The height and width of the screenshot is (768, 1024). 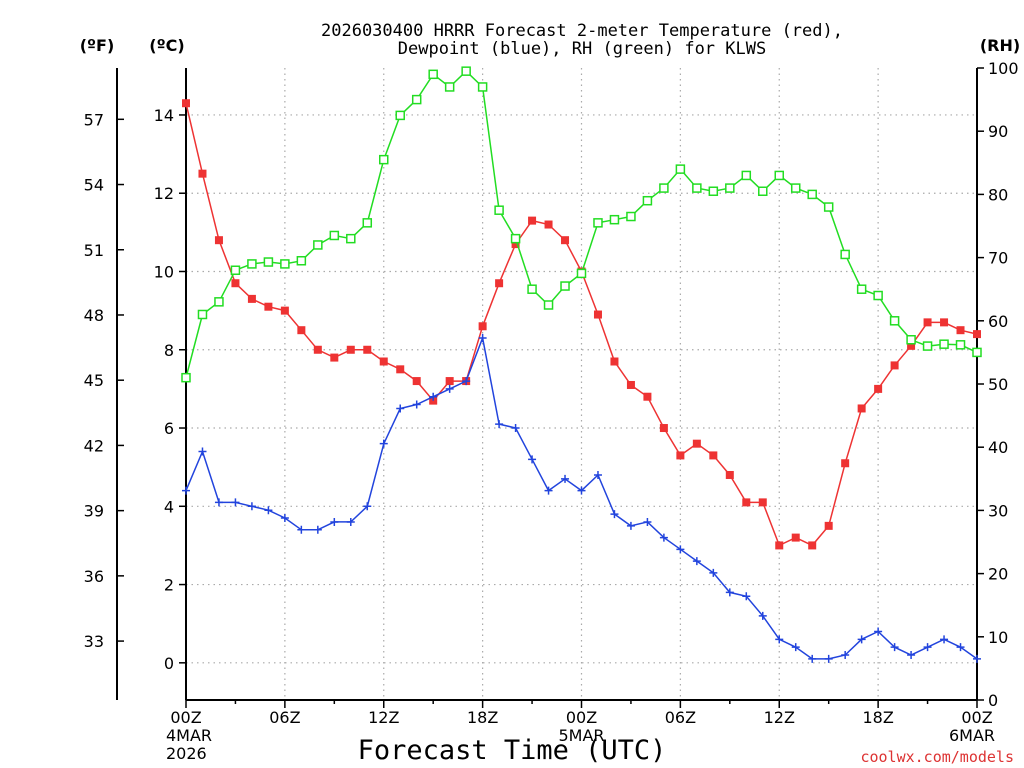 What do you see at coordinates (482, 717) in the screenshot?
I see `x-tick-label: 18Z` at bounding box center [482, 717].